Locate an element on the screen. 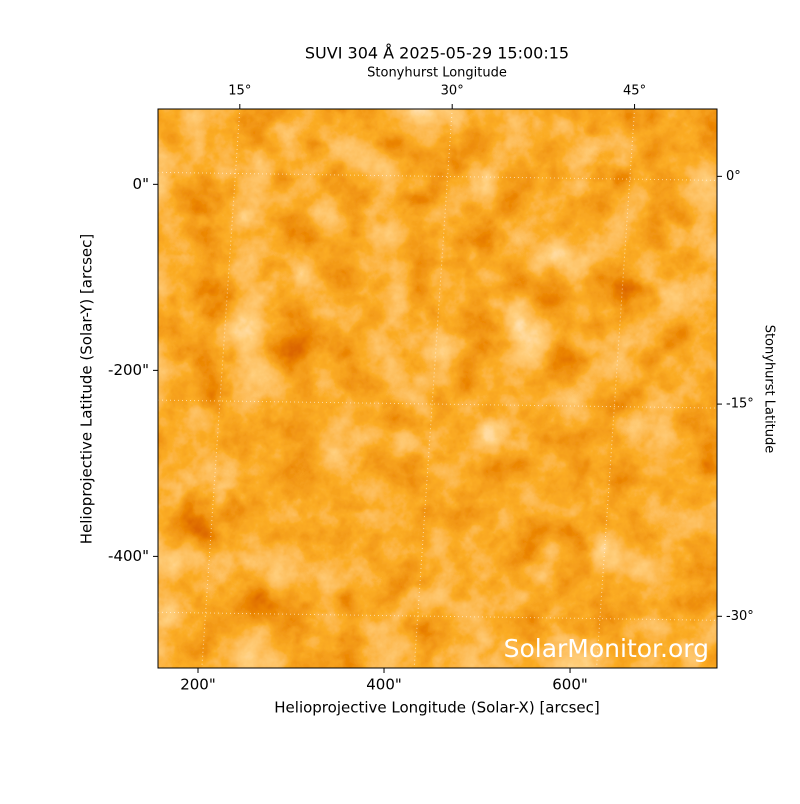  x2-tick-label: 45° is located at coordinates (634, 91).